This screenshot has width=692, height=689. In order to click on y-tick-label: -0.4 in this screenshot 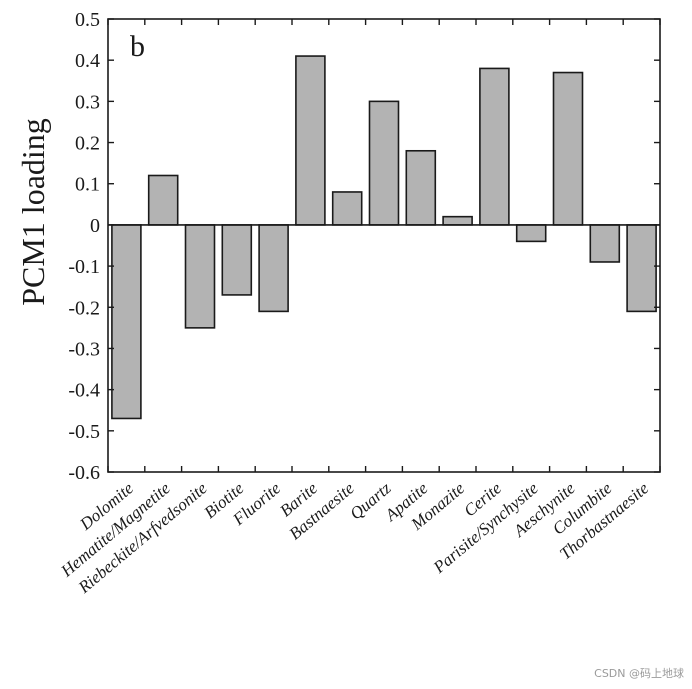, I will do `click(84, 391)`.